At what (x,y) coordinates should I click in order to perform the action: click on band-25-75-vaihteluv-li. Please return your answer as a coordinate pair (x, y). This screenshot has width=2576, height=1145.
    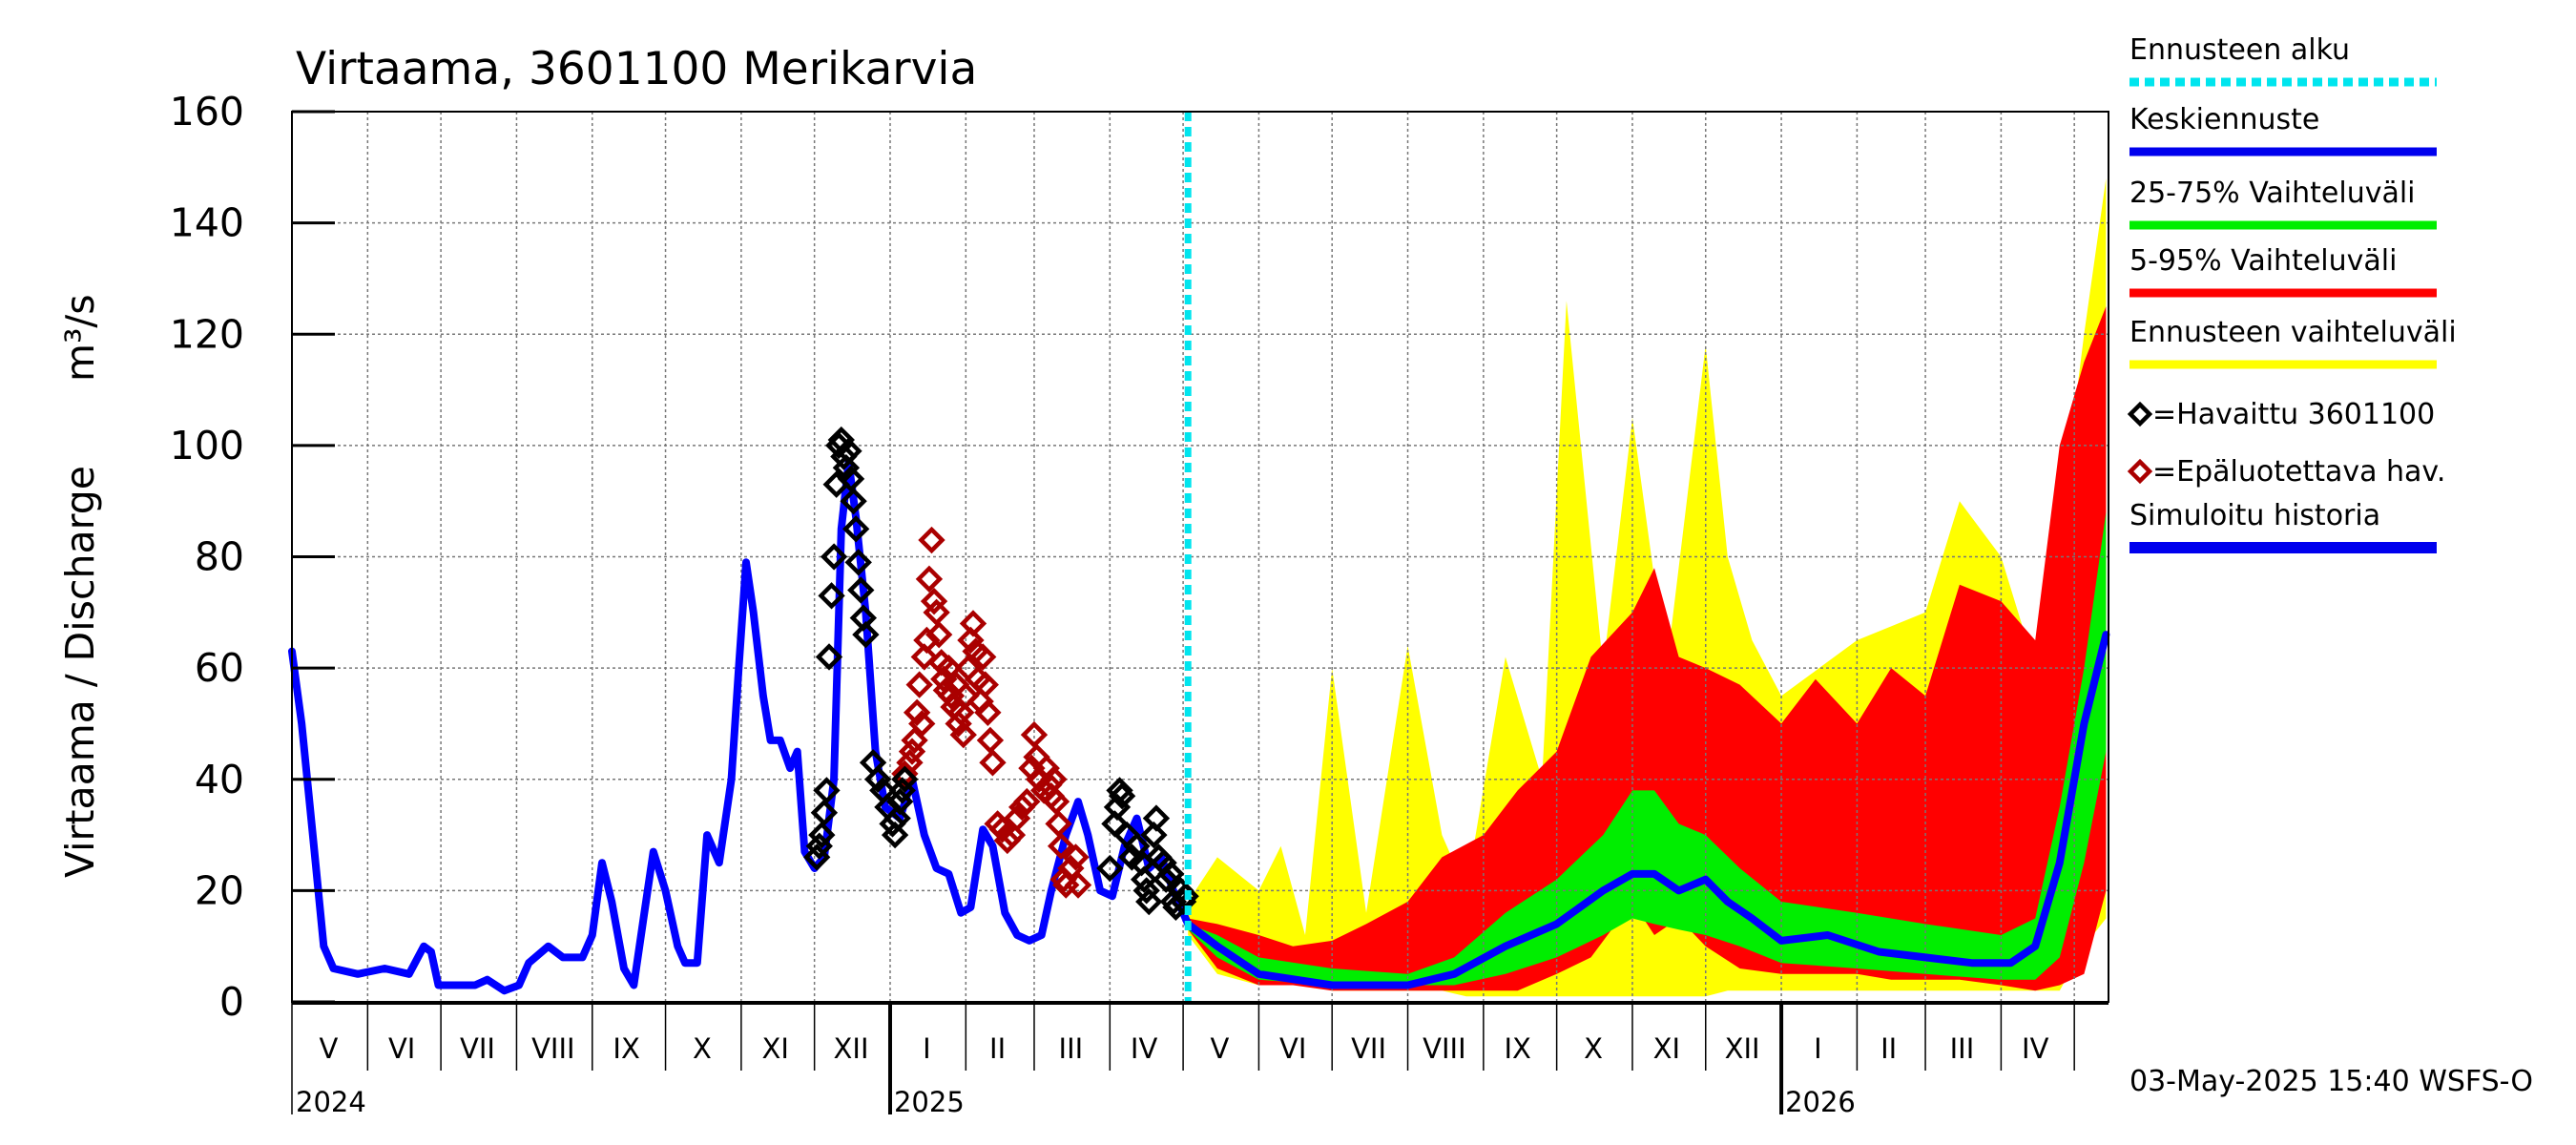
    Looking at the image, I should click on (1647, 748).